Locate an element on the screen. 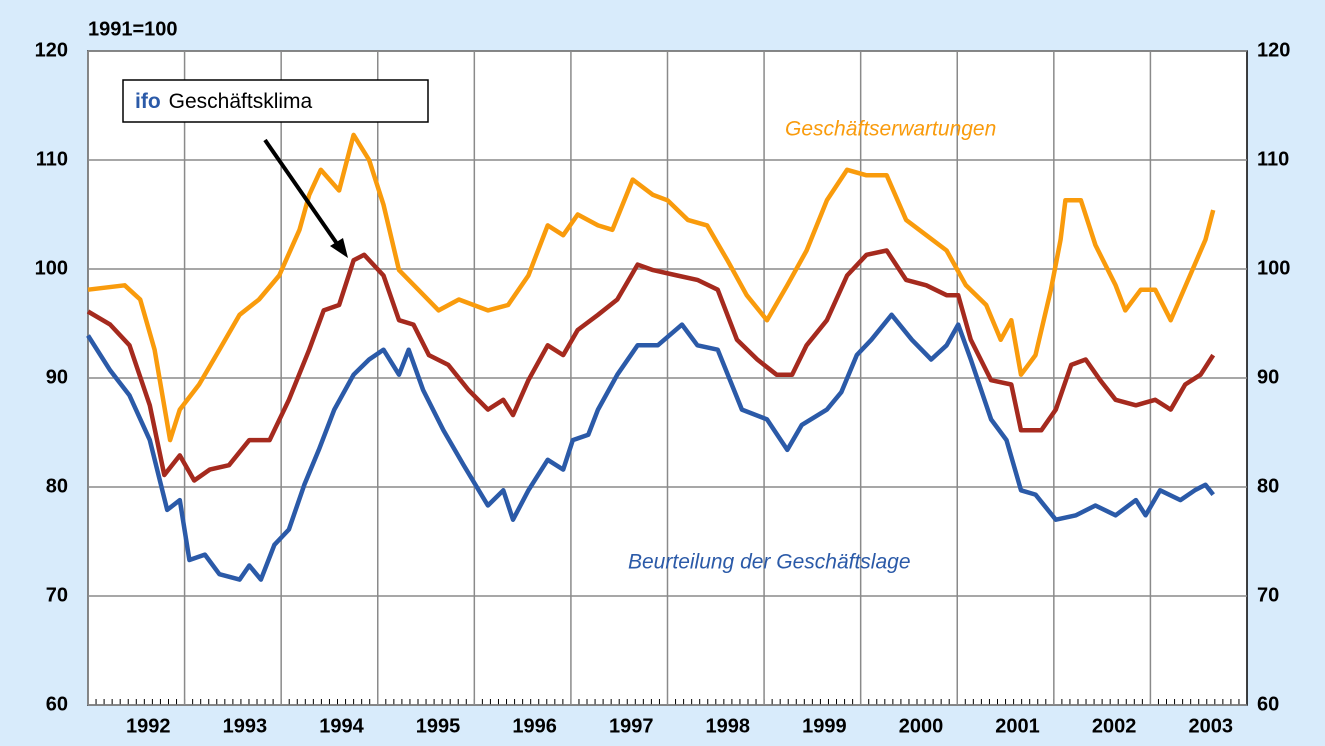 This screenshot has height=746, width=1325. arrow-head is located at coordinates (339, 248).